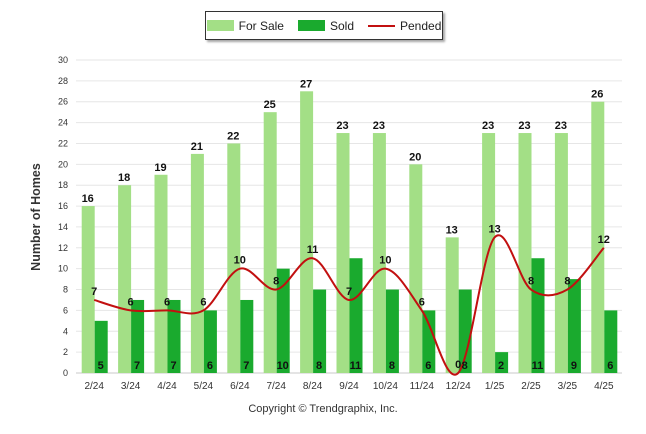 The width and height of the screenshot is (646, 434). Describe the element at coordinates (63, 60) in the screenshot. I see `y-tick-label: 30` at that location.